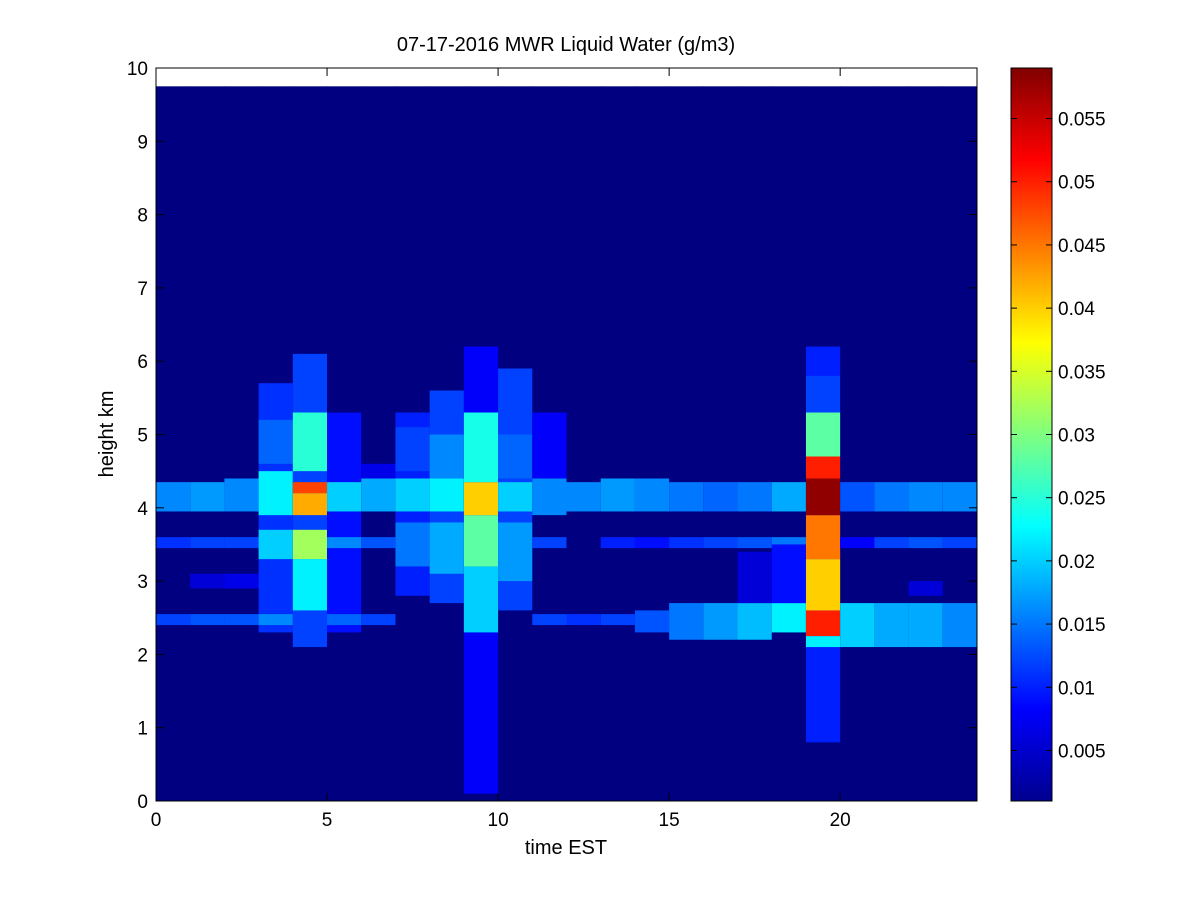  I want to click on colorbar-tick-label: 0.005, so click(1082, 751).